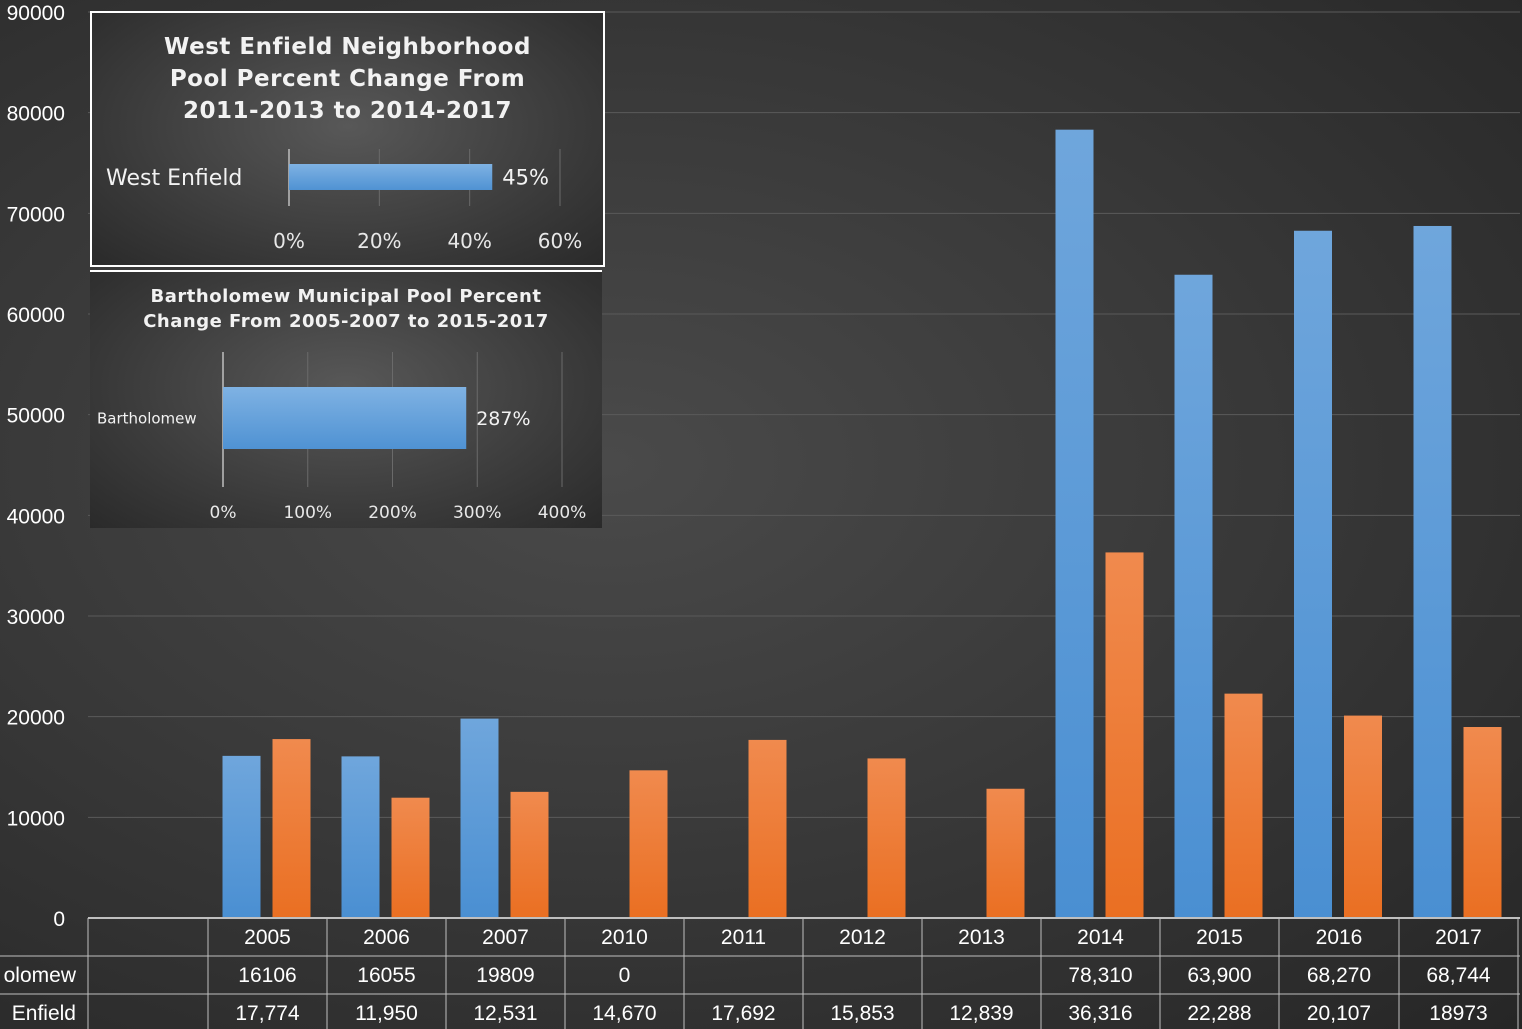 The image size is (1522, 1029). What do you see at coordinates (147, 418) in the screenshot?
I see `inset-category-label: Bartholomew` at bounding box center [147, 418].